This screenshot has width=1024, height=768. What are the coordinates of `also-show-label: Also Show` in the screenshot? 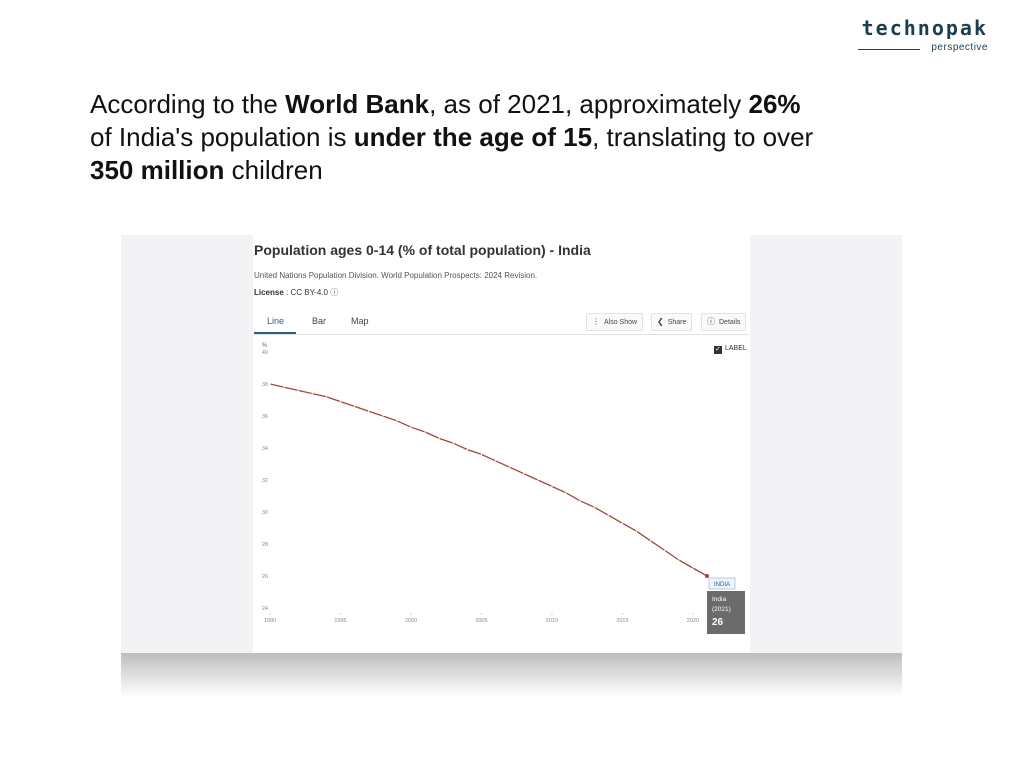 It's located at (621, 322).